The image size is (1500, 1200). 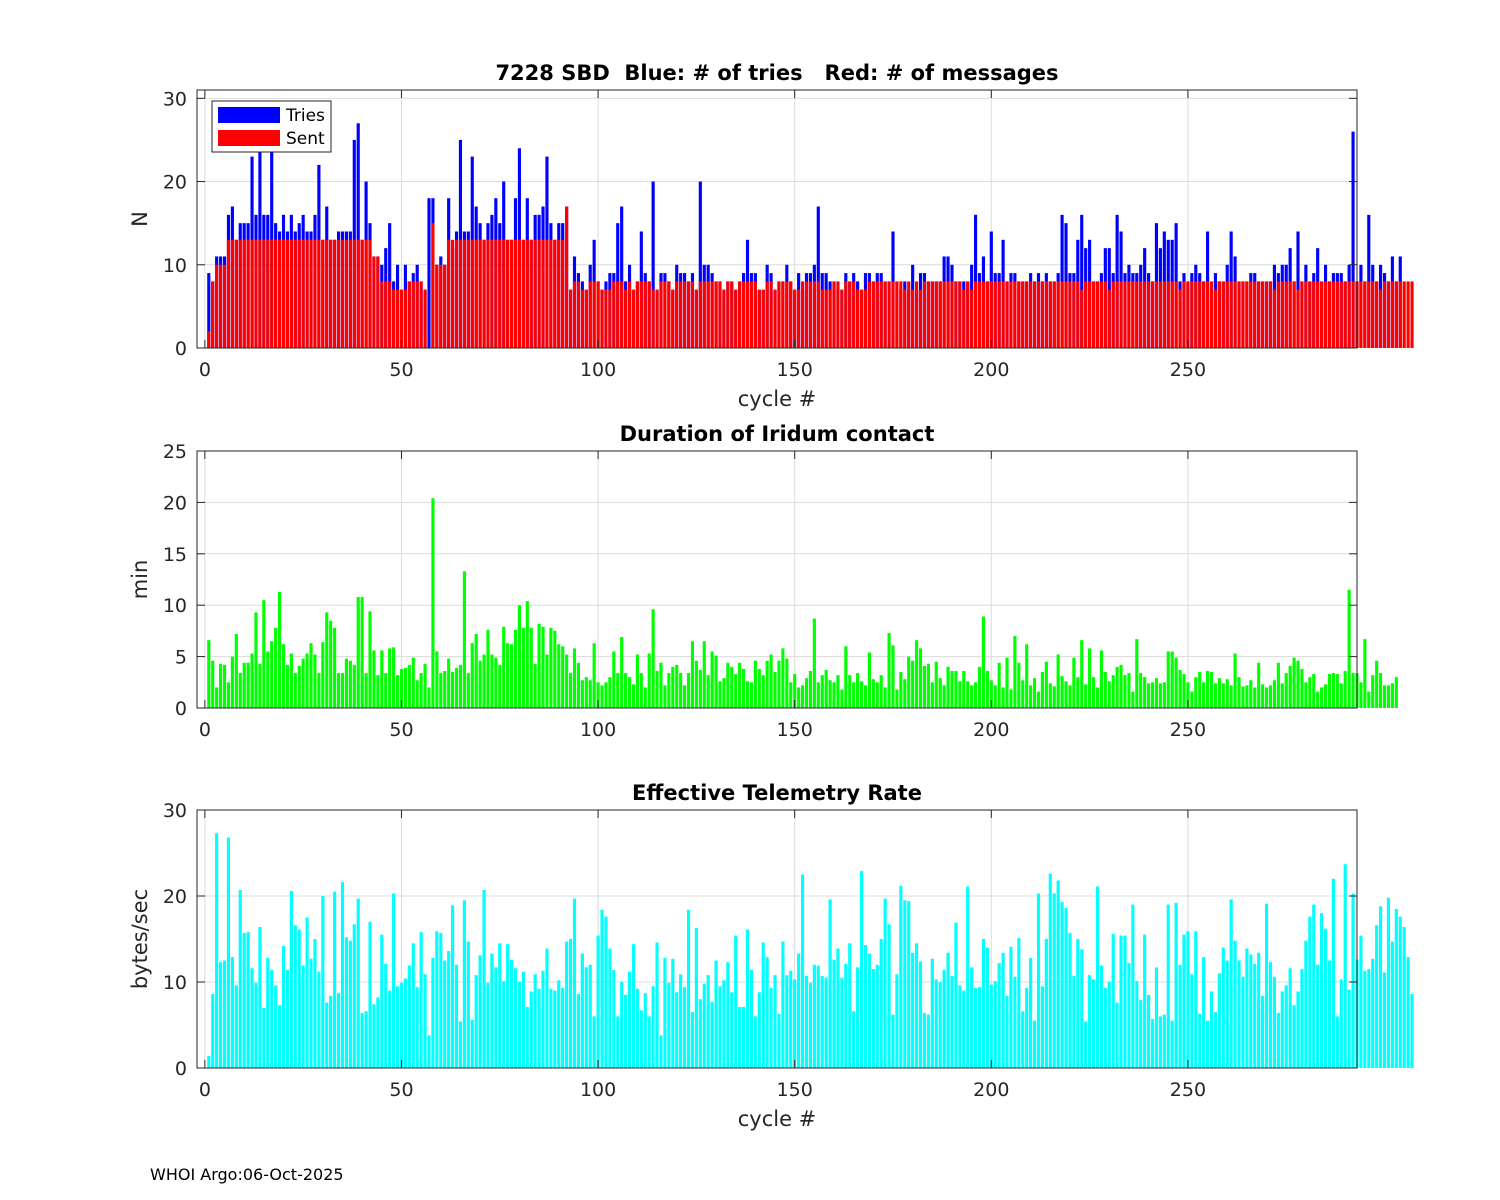 What do you see at coordinates (175, 811) in the screenshot?
I see `y-tick-label: 30` at bounding box center [175, 811].